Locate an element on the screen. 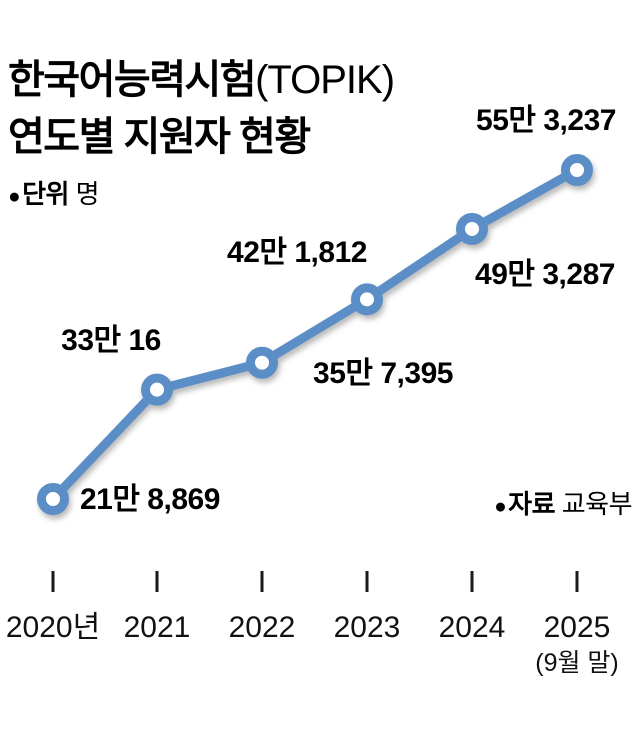 This screenshot has width=640, height=730. source-note: ●자료 교육부 is located at coordinates (563, 502).